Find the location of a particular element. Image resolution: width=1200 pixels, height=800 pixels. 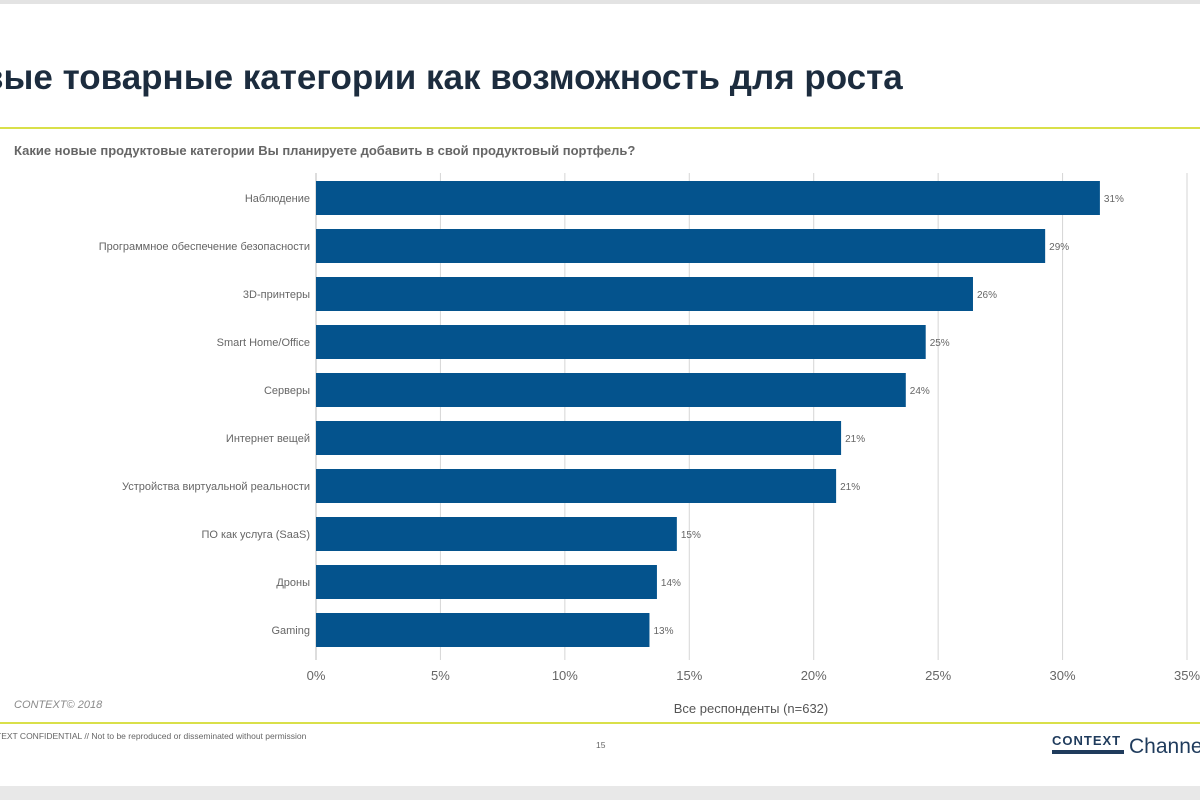

value-label-9: 13% is located at coordinates (663, 631).